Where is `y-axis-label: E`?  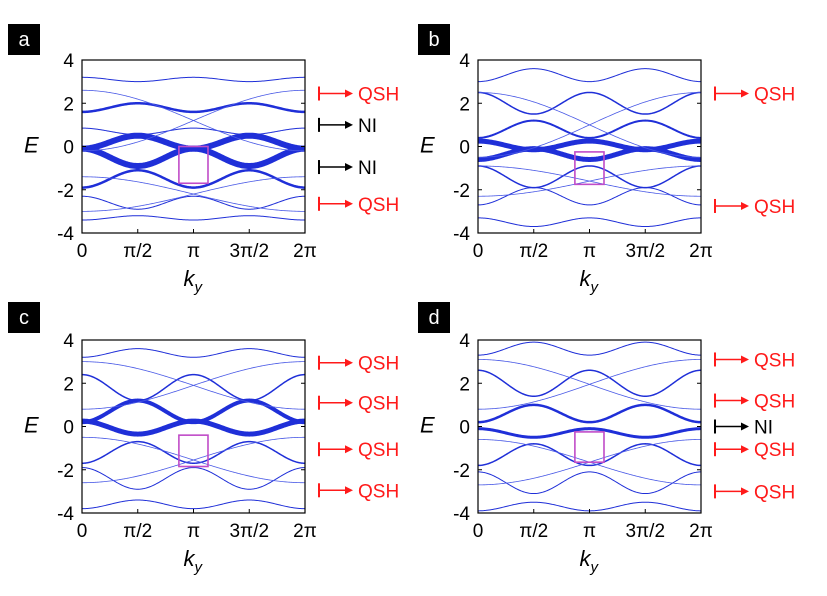
y-axis-label: E is located at coordinates (427, 145).